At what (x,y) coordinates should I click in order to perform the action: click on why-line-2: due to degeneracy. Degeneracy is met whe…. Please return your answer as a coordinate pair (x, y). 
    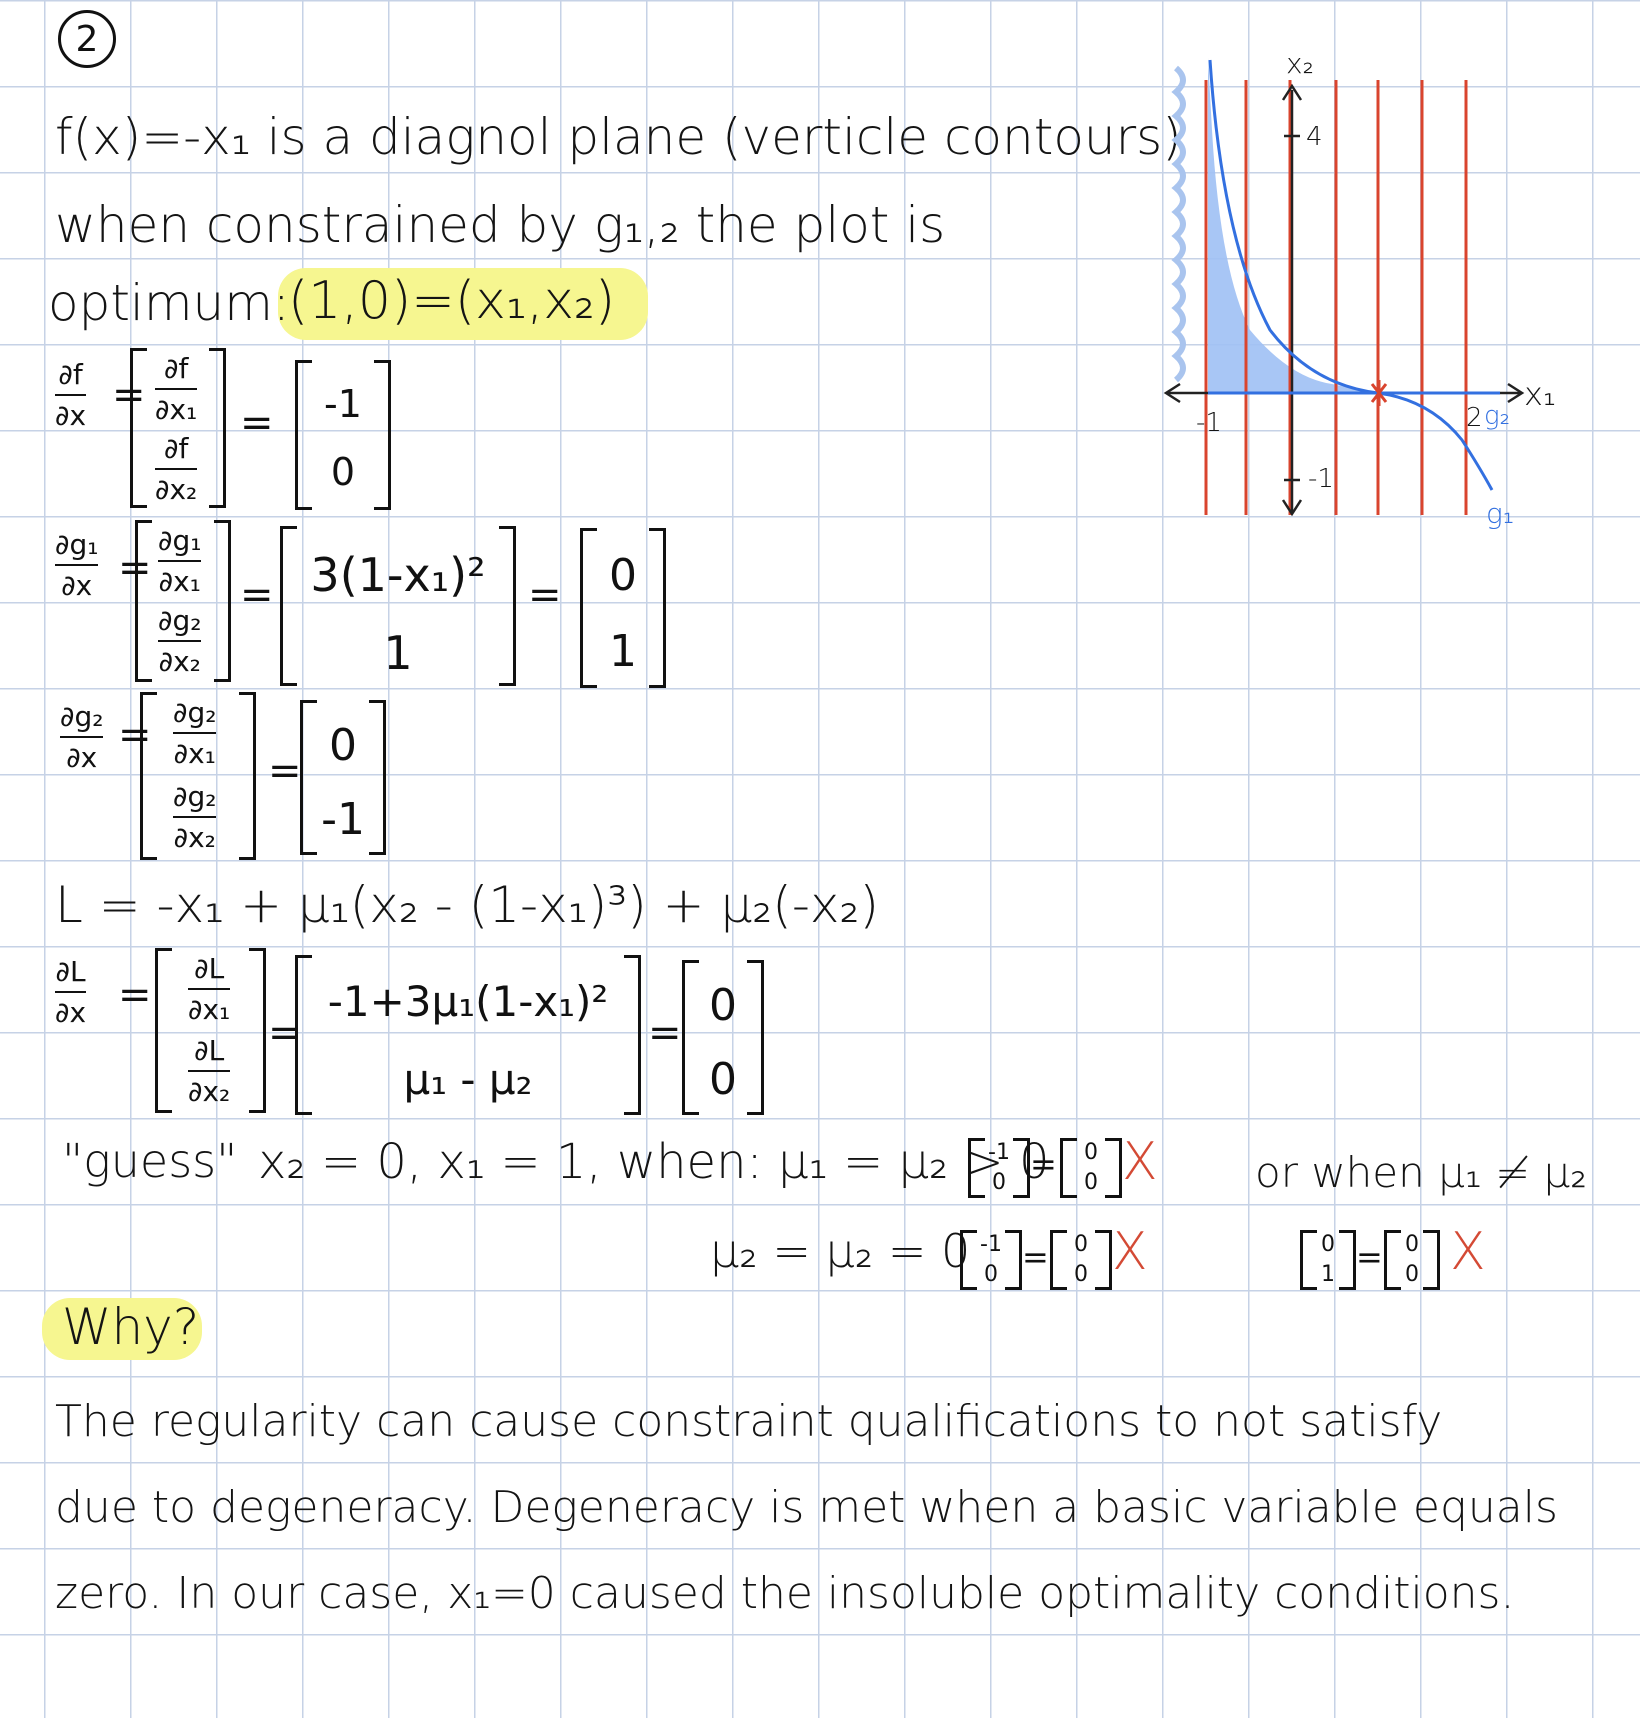
    Looking at the image, I should click on (806, 1507).